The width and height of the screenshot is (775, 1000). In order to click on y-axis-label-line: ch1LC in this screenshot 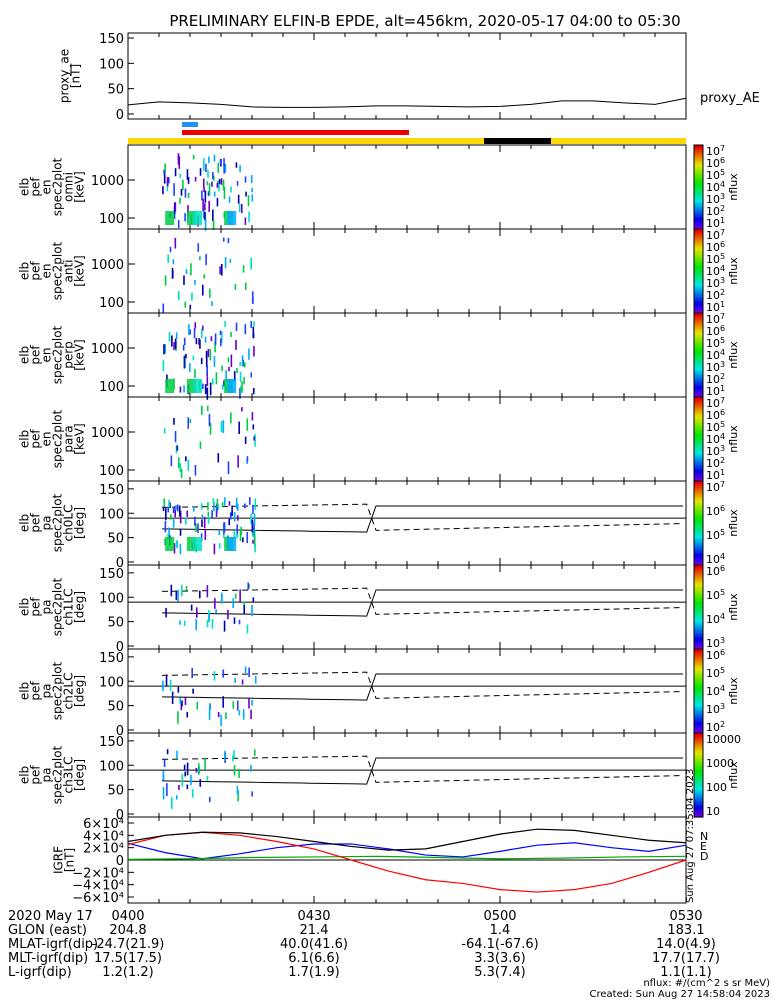, I will do `click(69, 607)`.